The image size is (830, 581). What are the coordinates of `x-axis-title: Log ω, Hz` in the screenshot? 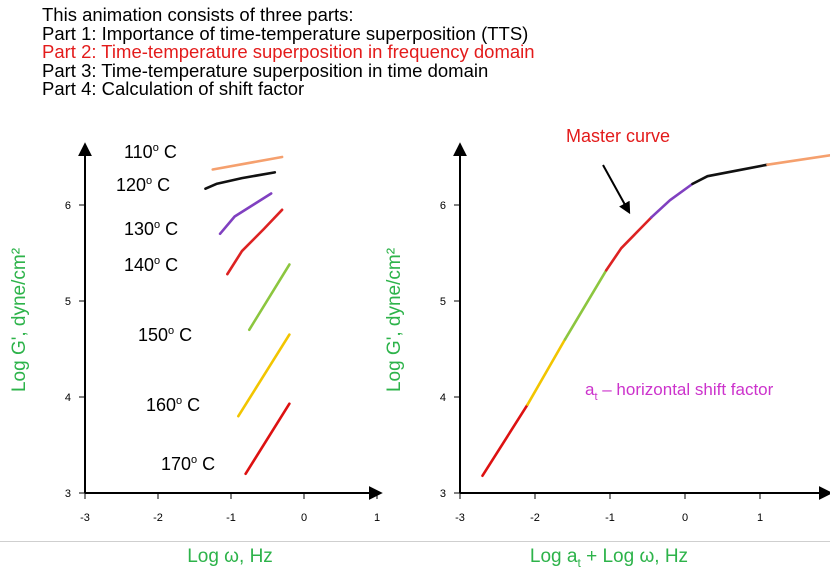 It's located at (230, 556).